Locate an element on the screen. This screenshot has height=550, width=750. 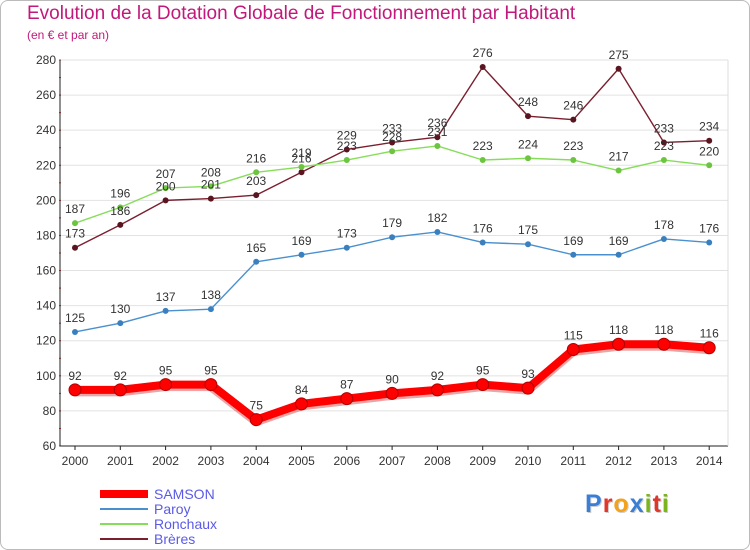
data-label-samson: 84 is located at coordinates (302, 390).